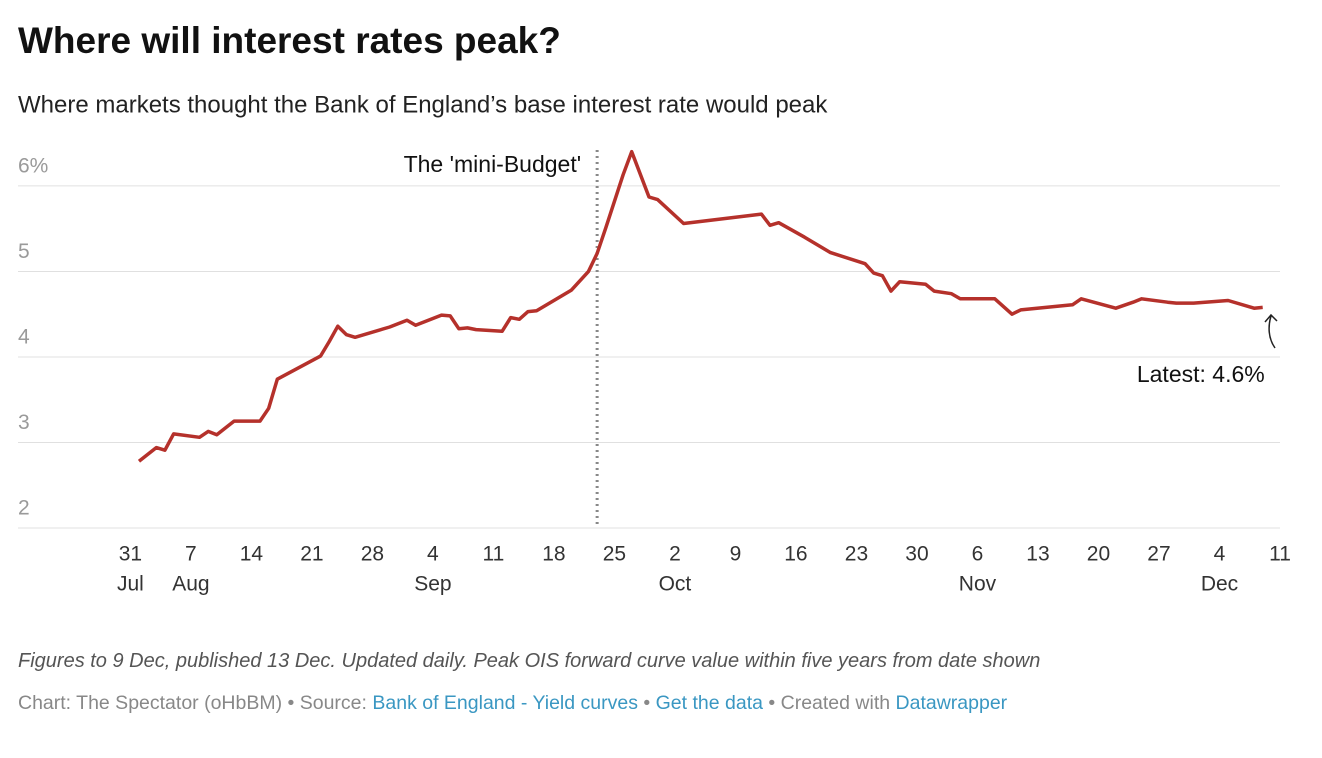 This screenshot has width=1322, height=758. Describe the element at coordinates (24, 422) in the screenshot. I see `y-tick-label: 3` at that location.